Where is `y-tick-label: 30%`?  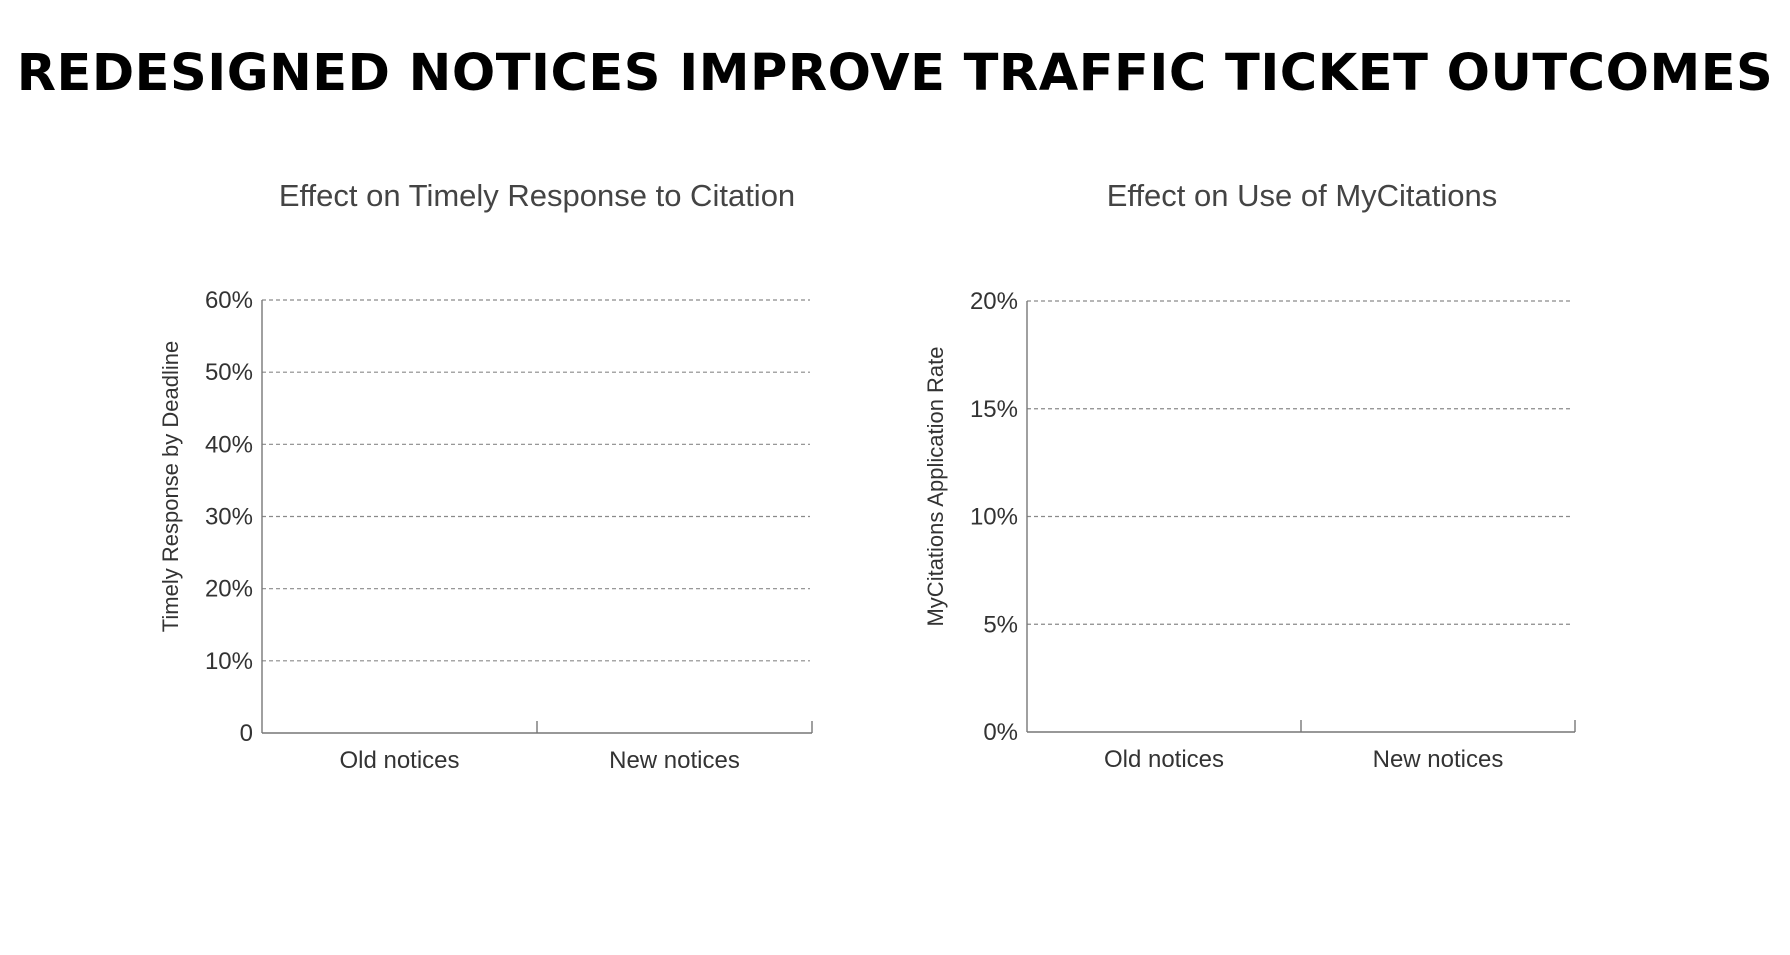
y-tick-label: 30% is located at coordinates (229, 517).